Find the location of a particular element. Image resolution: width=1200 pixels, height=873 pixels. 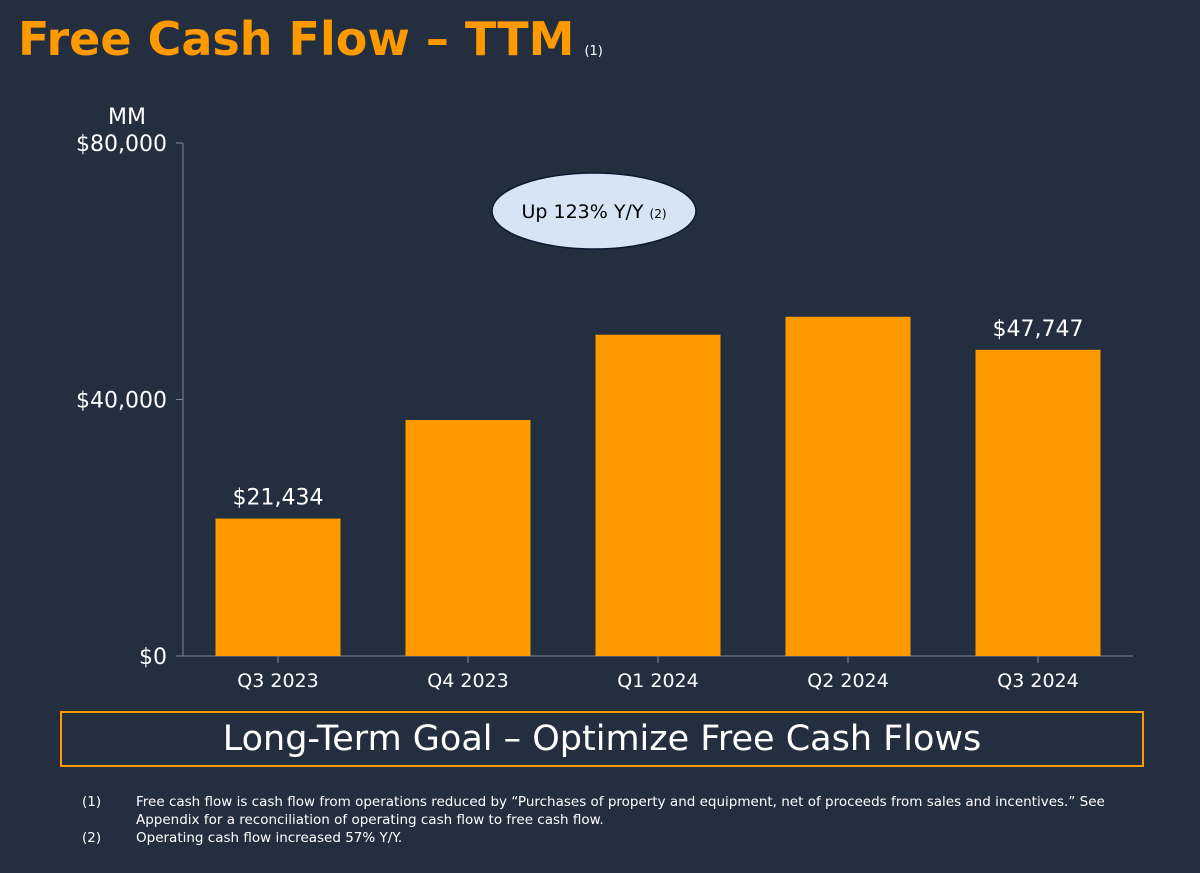

title-footnote-ref: (1) is located at coordinates (593, 51).